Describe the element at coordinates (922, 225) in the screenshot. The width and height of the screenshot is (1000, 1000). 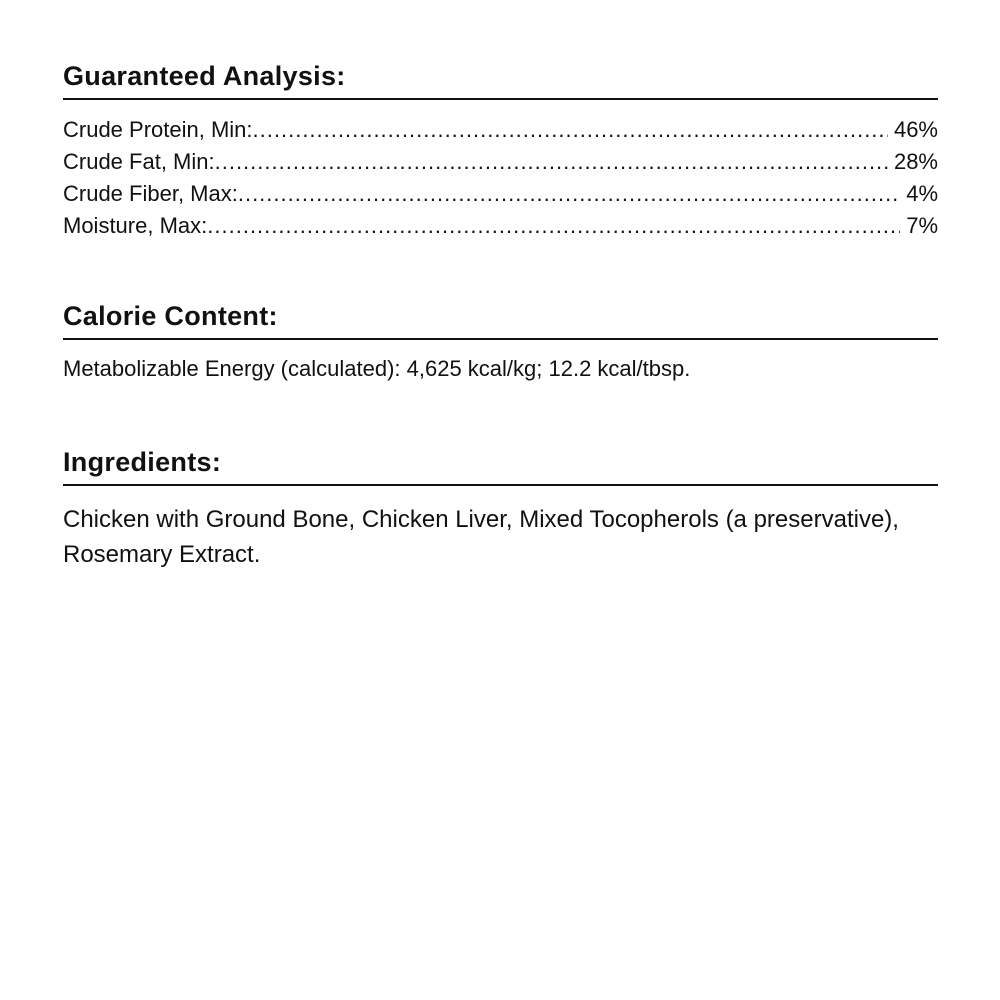
I see `row-value: 7%` at that location.